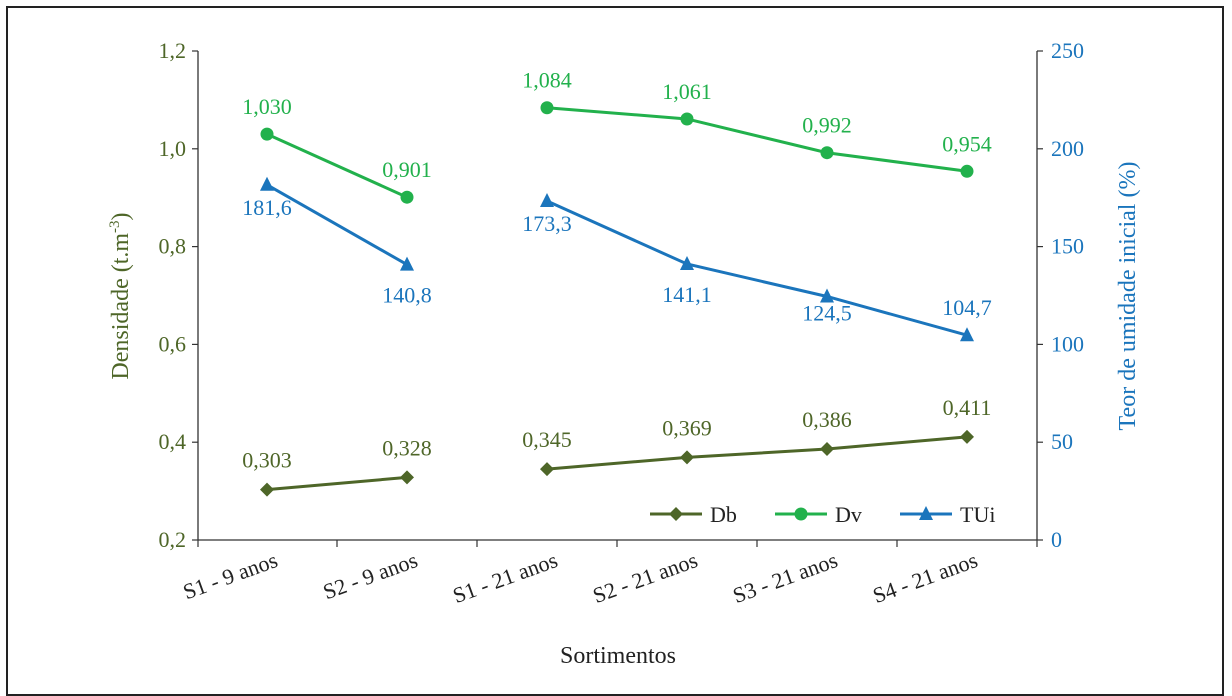 This screenshot has height=696, width=1232. What do you see at coordinates (924, 577) in the screenshot?
I see `x-tick-label: S4 - 21 anos` at bounding box center [924, 577].